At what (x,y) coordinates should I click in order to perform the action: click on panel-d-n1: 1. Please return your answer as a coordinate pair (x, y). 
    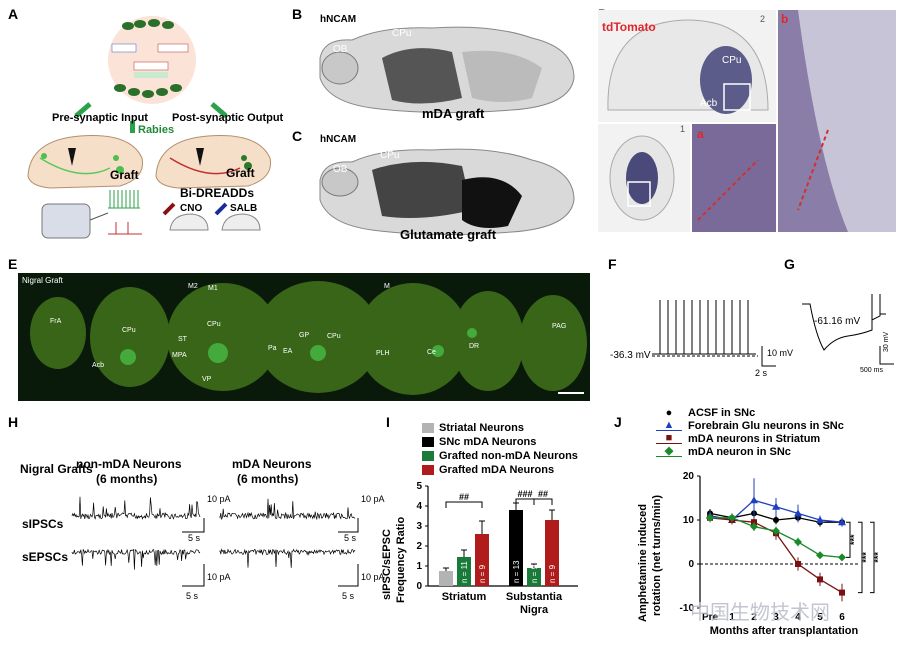
    Looking at the image, I should click on (683, 129).